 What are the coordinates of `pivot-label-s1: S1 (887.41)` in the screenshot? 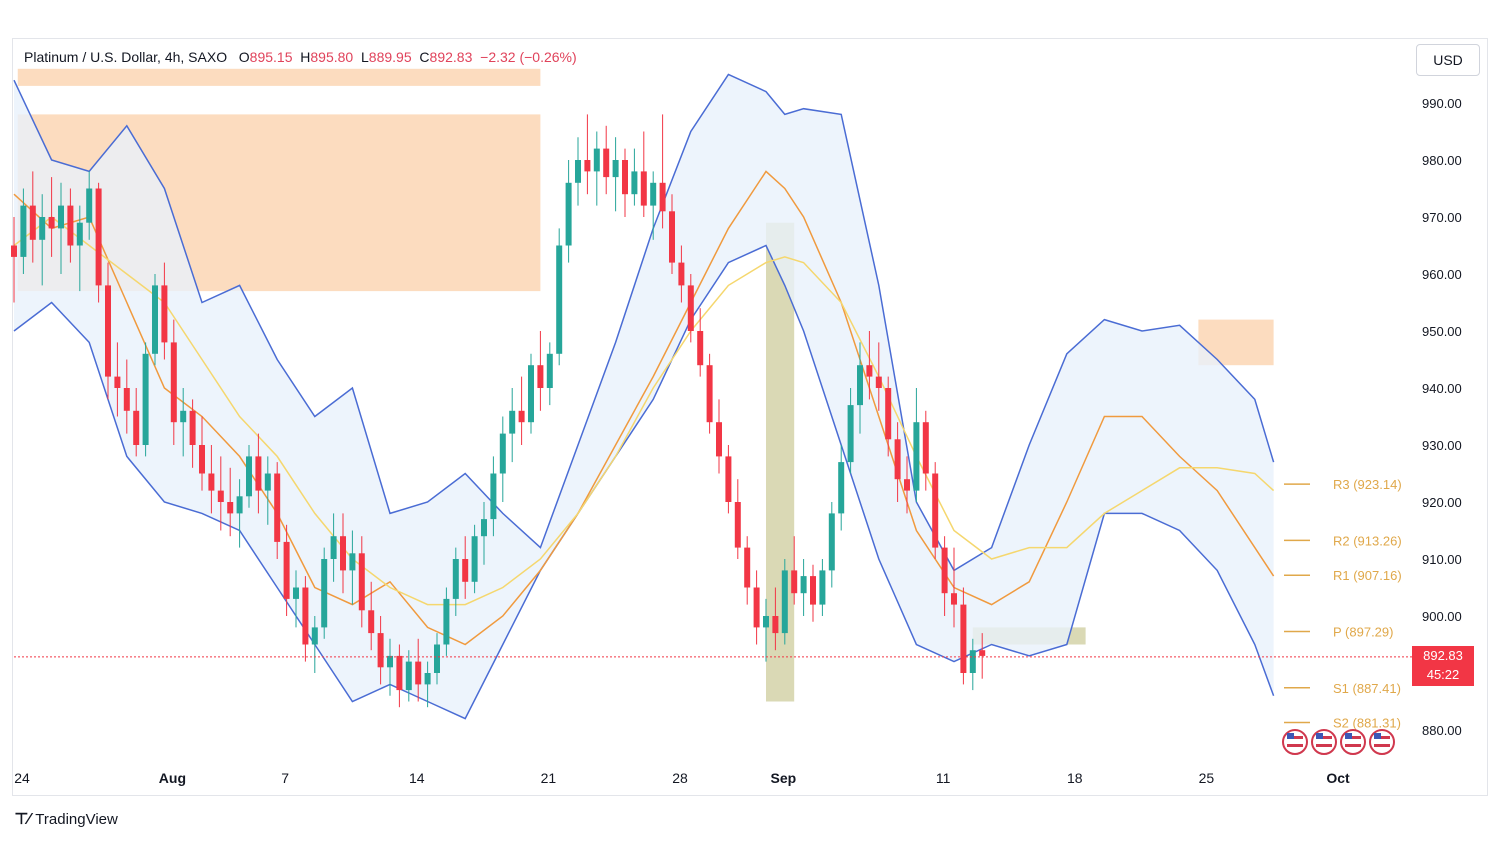 It's located at (1367, 688).